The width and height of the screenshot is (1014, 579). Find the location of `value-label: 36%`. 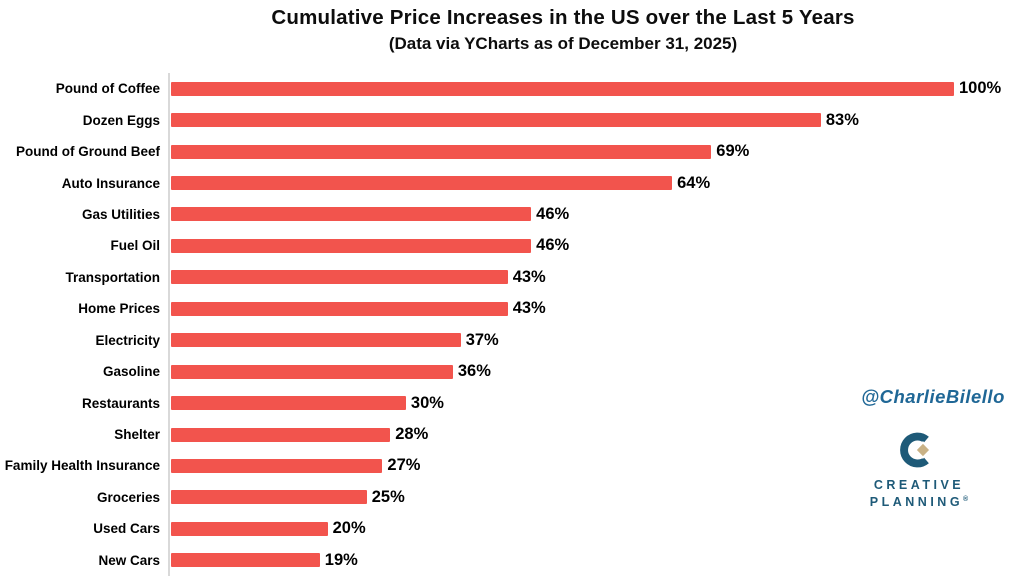

value-label: 36% is located at coordinates (474, 371).